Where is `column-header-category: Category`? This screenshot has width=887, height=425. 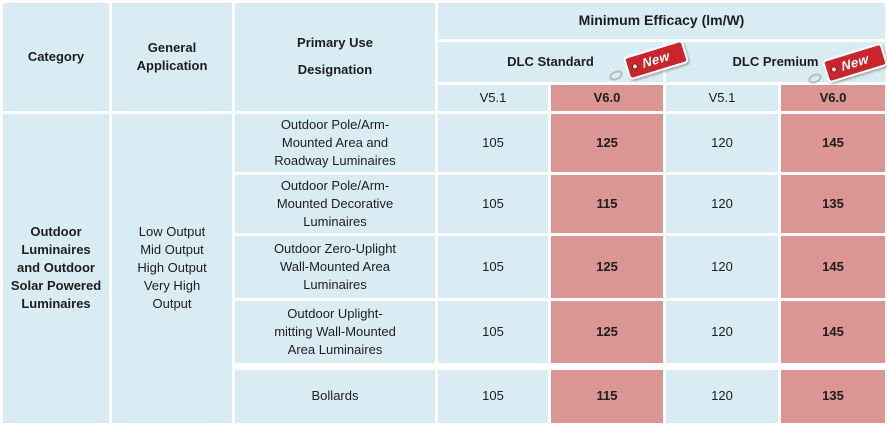
column-header-category: Category is located at coordinates (56, 57).